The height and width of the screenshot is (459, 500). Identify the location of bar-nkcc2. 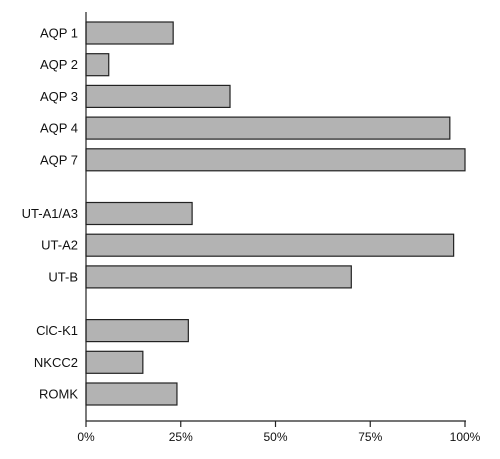
(114, 362).